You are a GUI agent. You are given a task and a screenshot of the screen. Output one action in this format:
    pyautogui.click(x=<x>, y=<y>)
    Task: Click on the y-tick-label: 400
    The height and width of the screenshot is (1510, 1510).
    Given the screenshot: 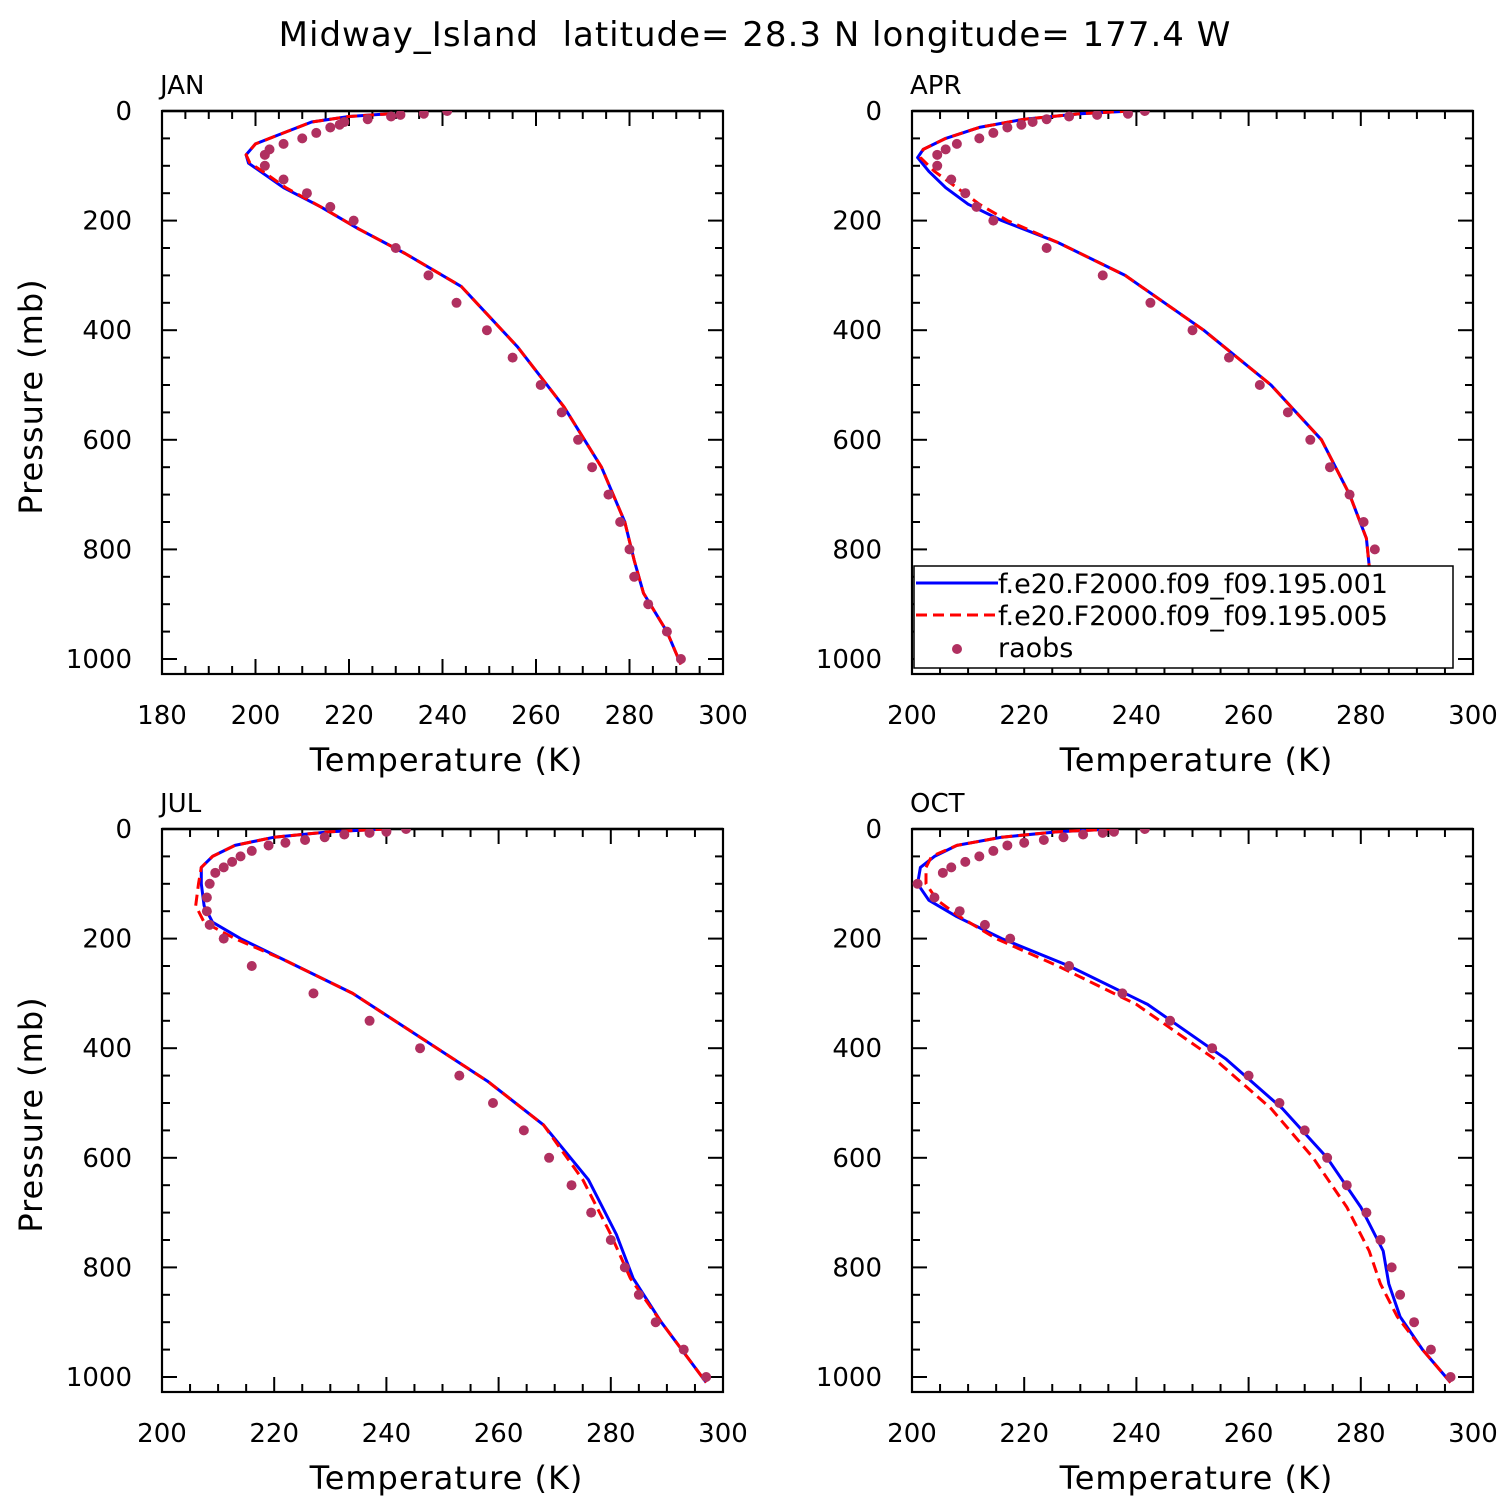 What is the action you would take?
    pyautogui.click(x=107, y=1049)
    